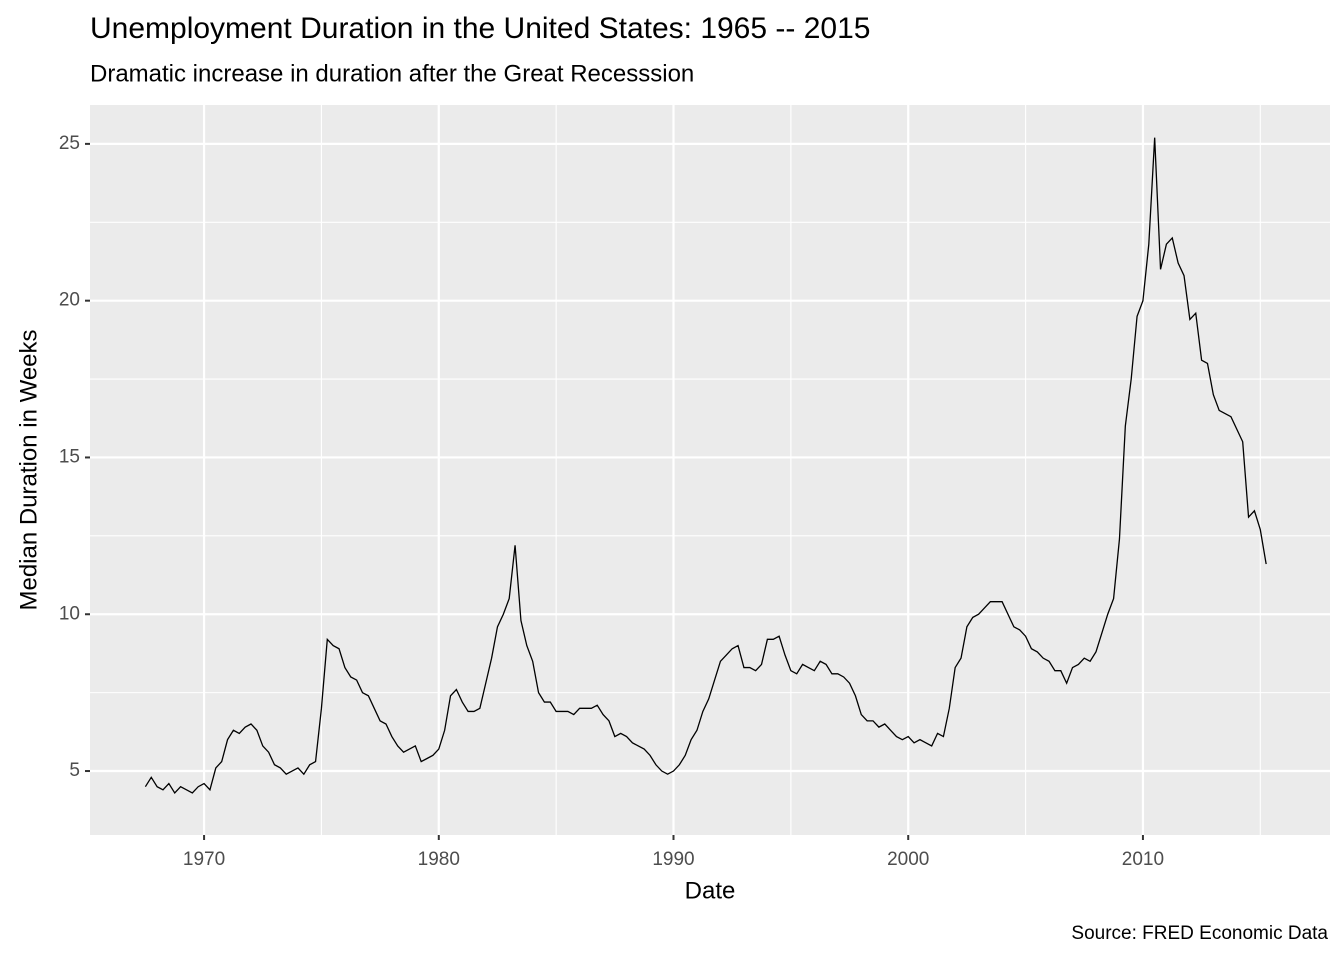  Describe the element at coordinates (28, 469) in the screenshot. I see `y-axis-title: Median Duration in Weeks` at that location.